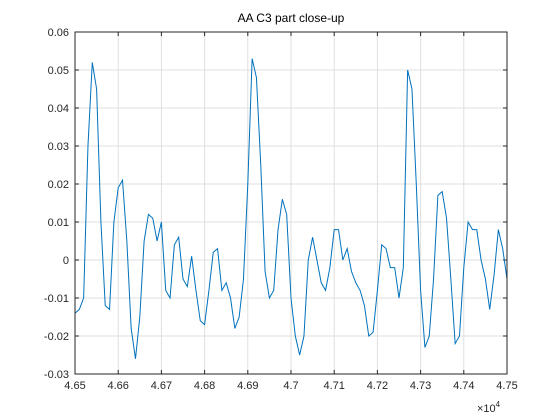 This screenshot has height=420, width=560. What do you see at coordinates (420, 386) in the screenshot?
I see `x-tick-label: 4.73` at bounding box center [420, 386].